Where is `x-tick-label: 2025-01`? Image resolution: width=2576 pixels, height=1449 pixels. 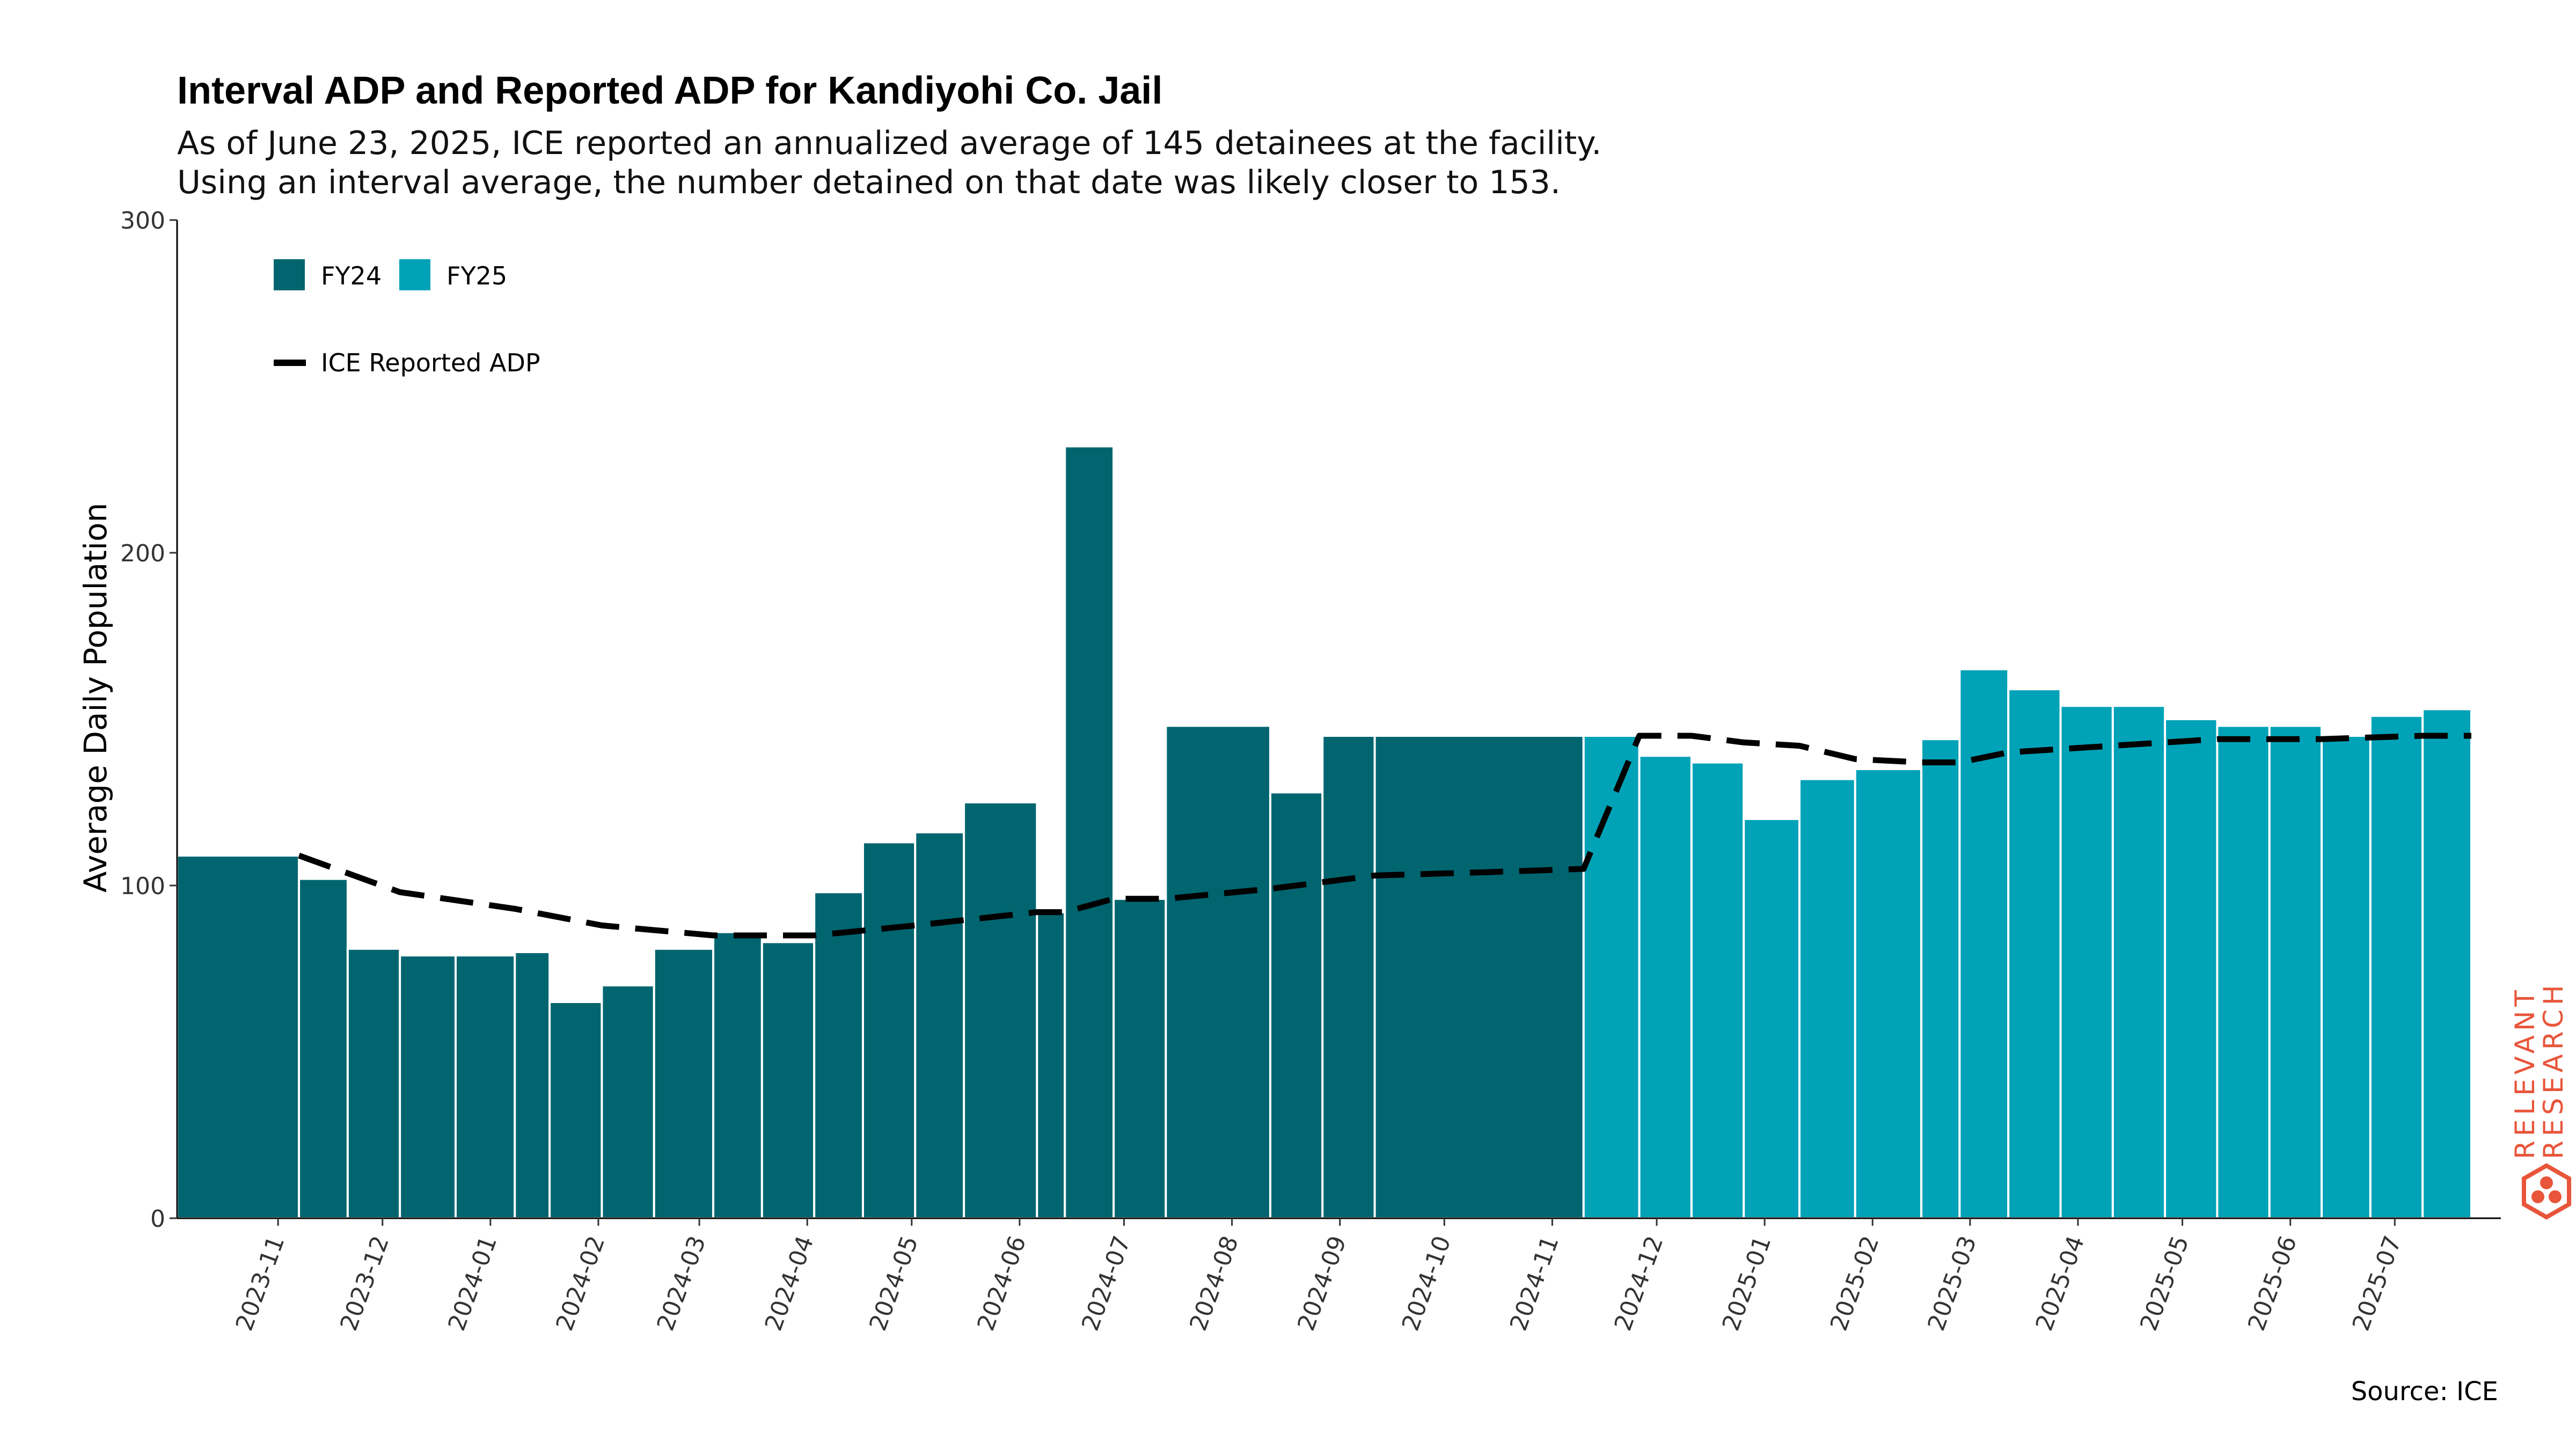 x-tick-label: 2025-01 is located at coordinates (1747, 1283).